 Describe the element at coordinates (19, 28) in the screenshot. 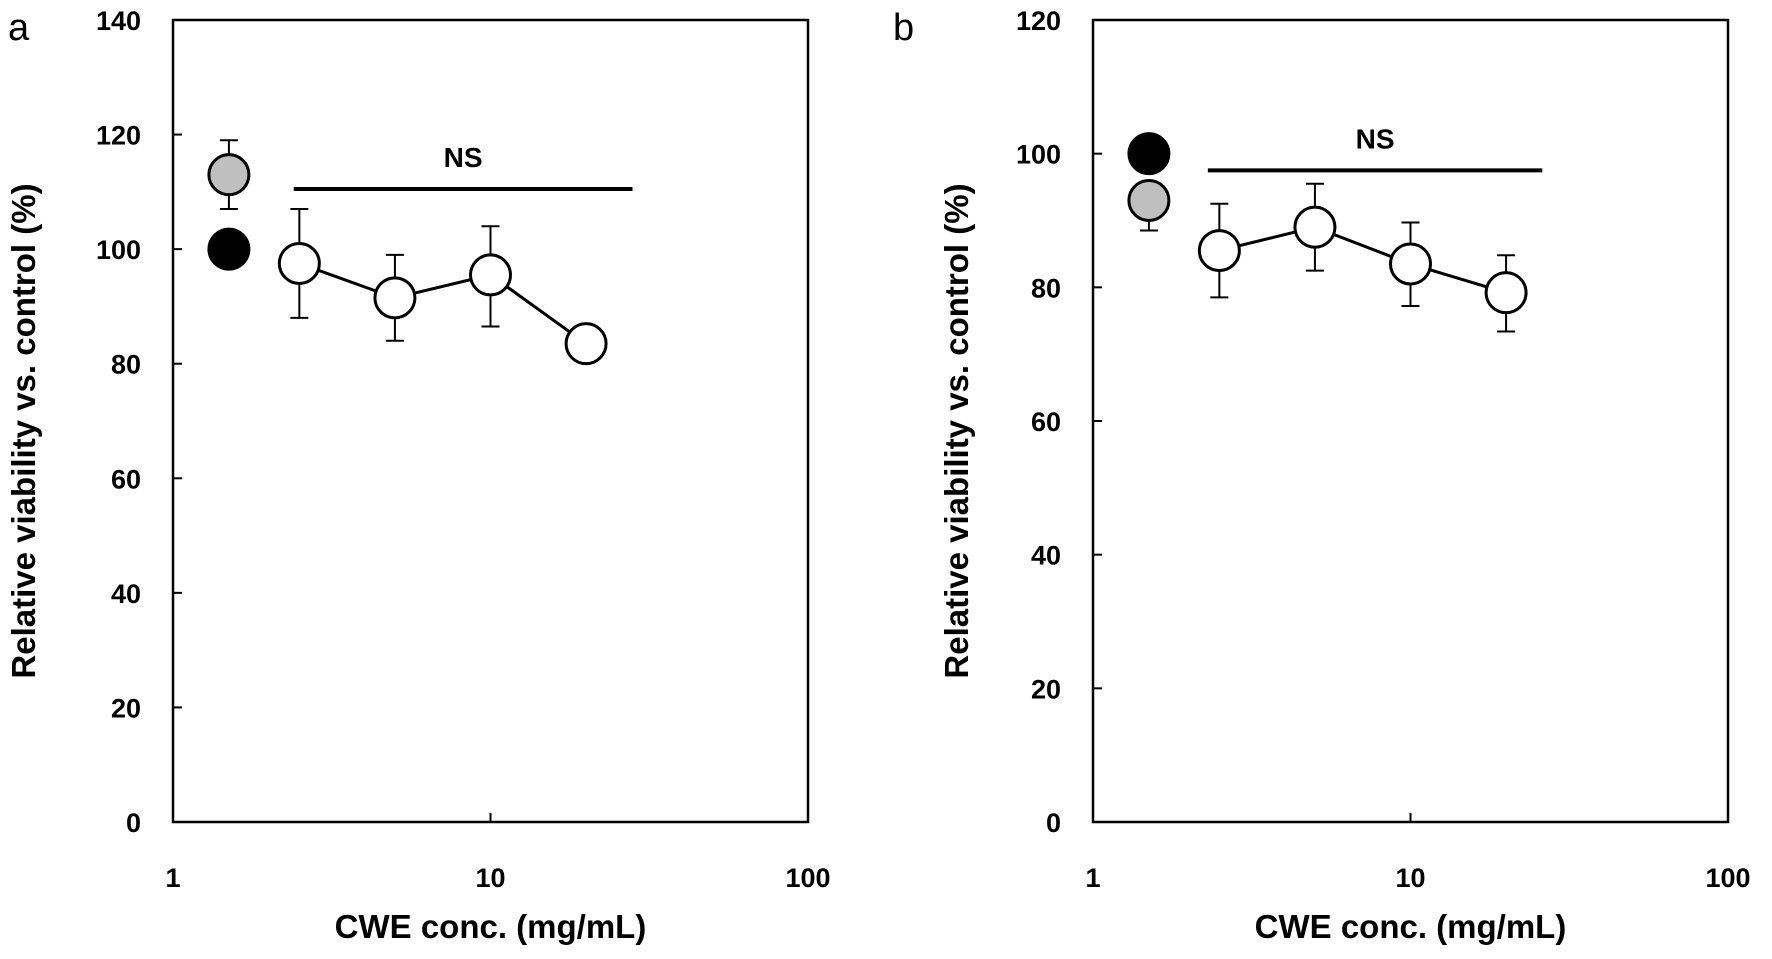

I see `panel-label: a` at that location.